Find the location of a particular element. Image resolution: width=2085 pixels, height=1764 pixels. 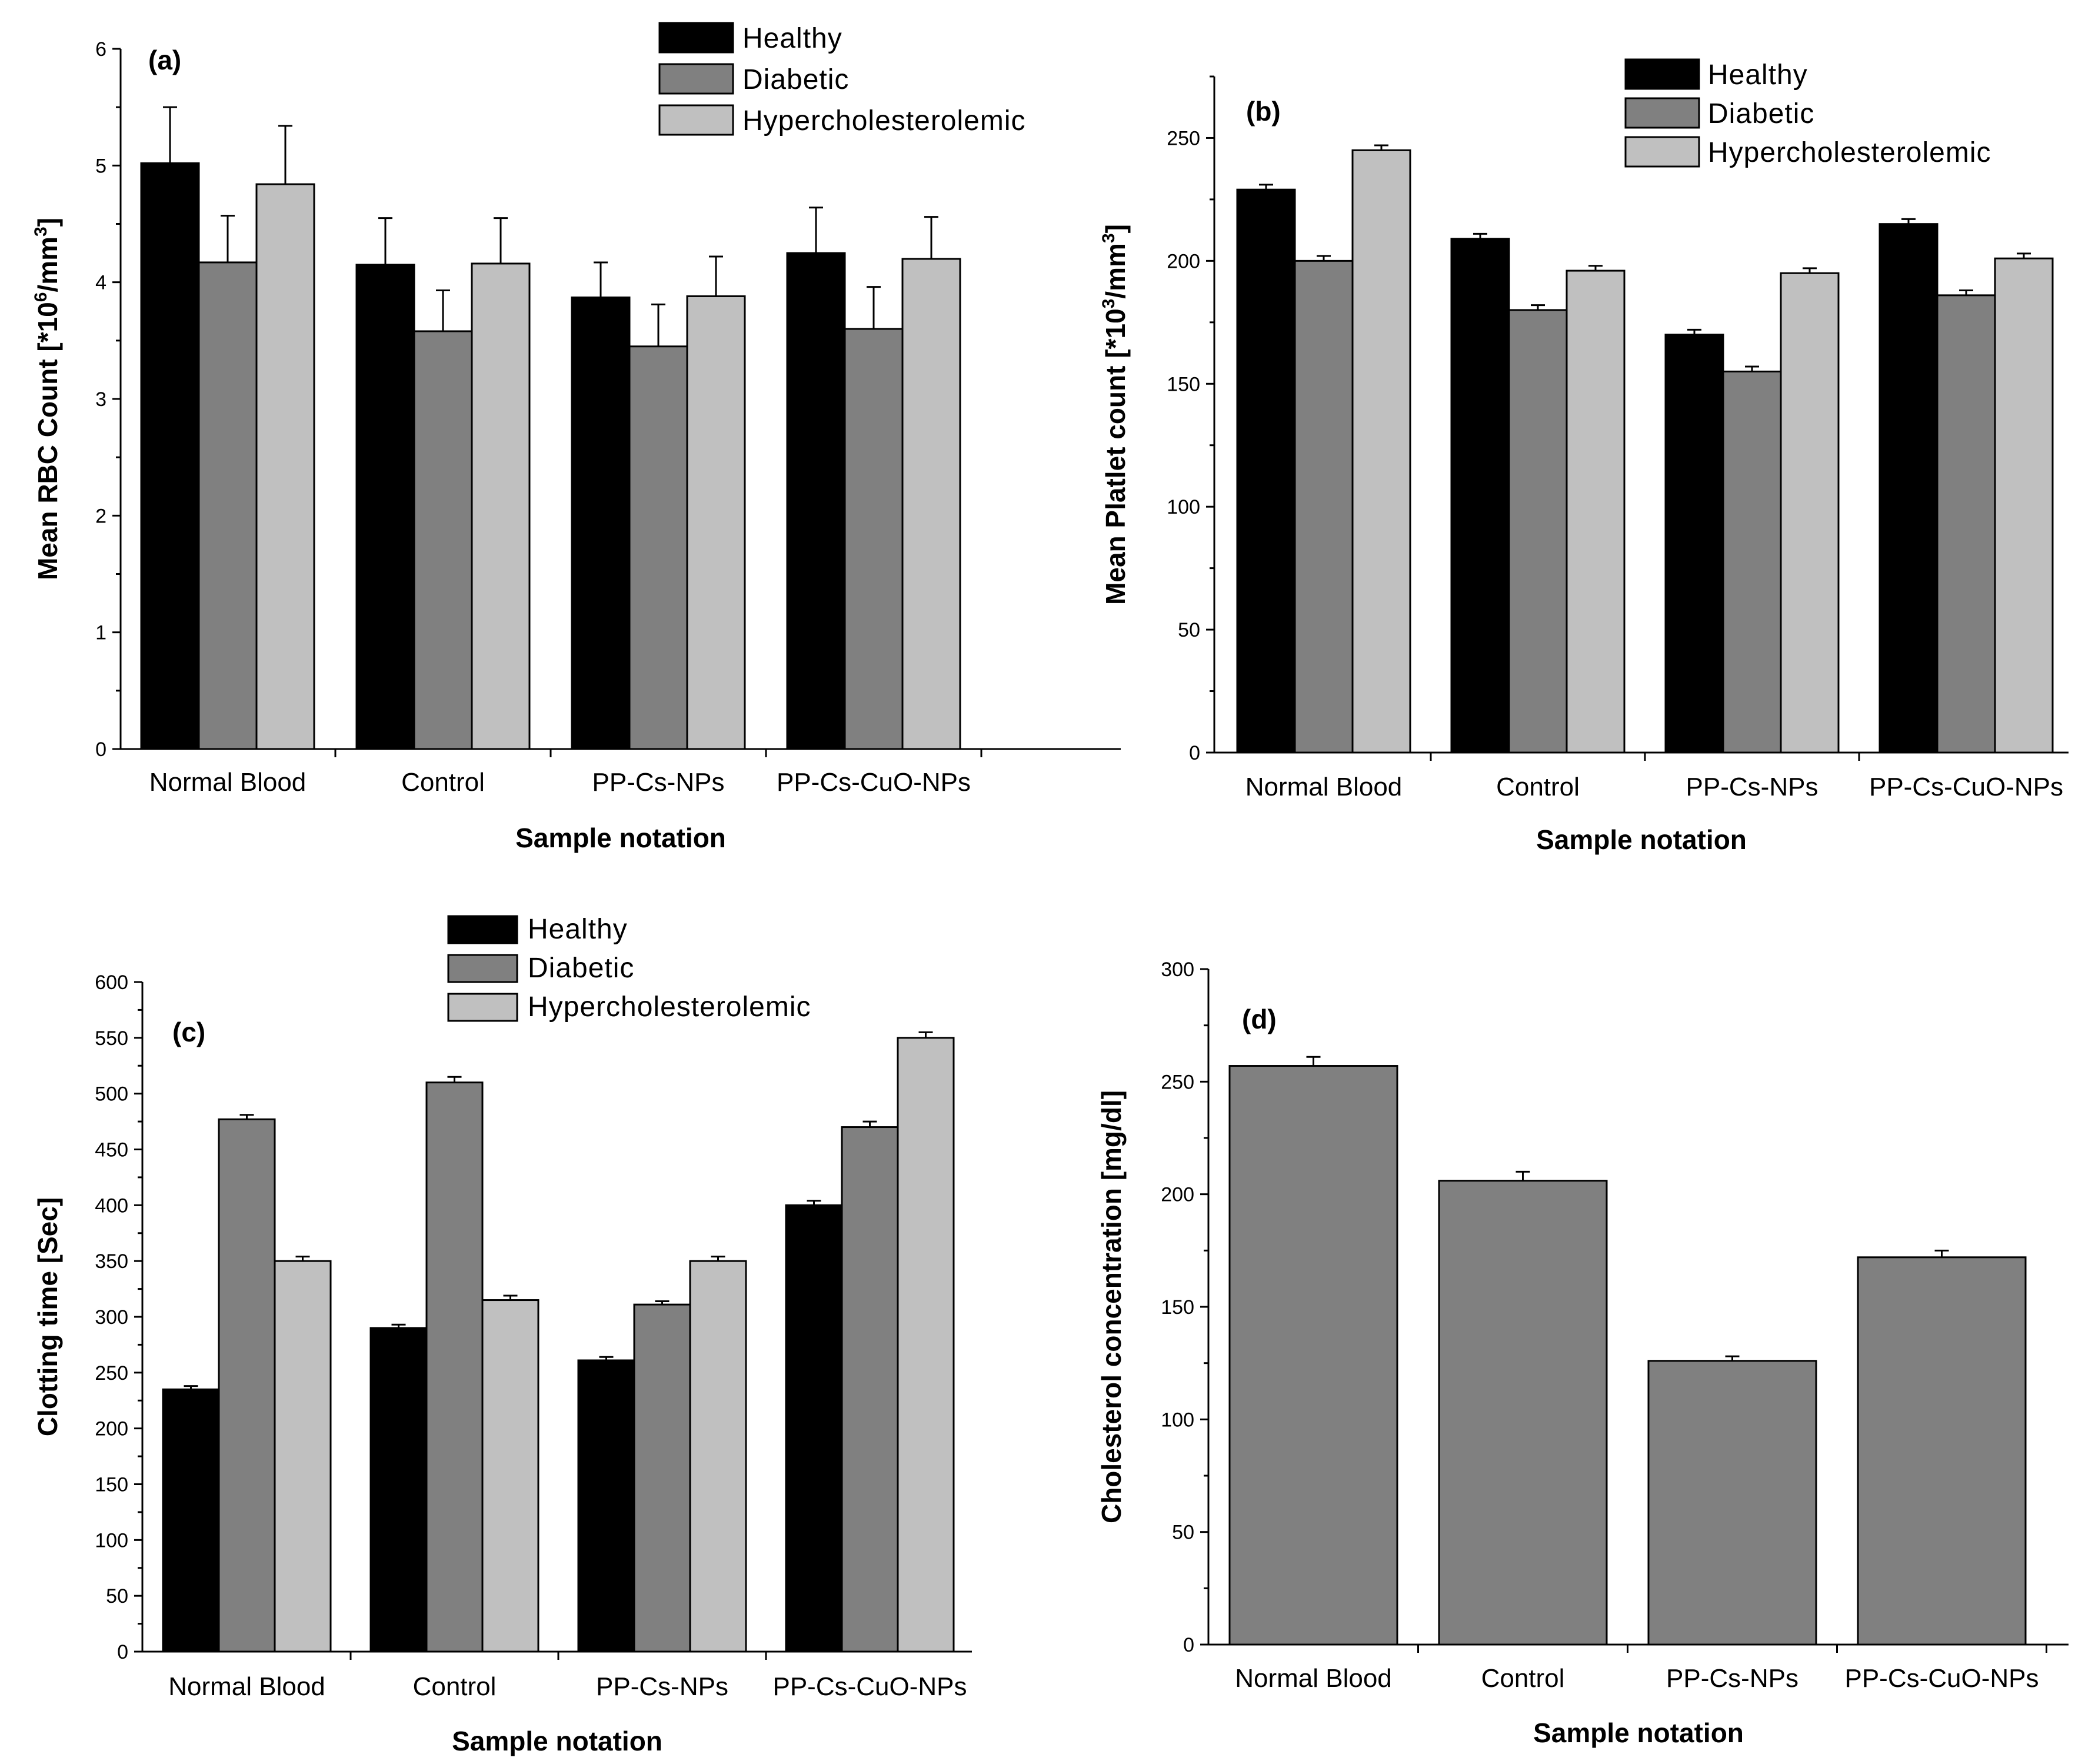

y-tick-label: 600 is located at coordinates (111, 982).